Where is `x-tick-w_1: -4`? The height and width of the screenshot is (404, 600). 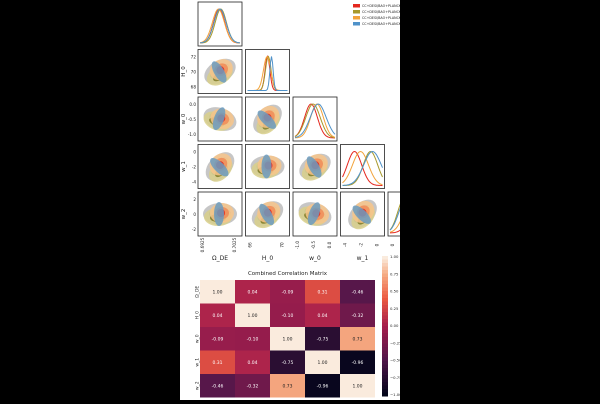
x-tick-w_1: -4 is located at coordinates (345, 245).